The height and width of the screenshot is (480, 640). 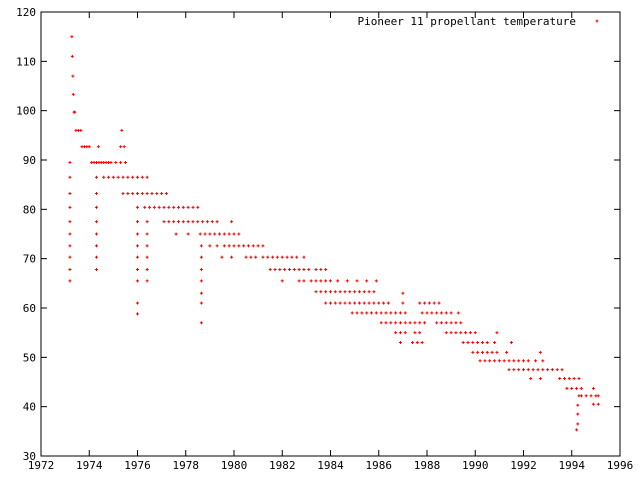 What do you see at coordinates (523, 465) in the screenshot?
I see `x-tick-label: 1992` at bounding box center [523, 465].